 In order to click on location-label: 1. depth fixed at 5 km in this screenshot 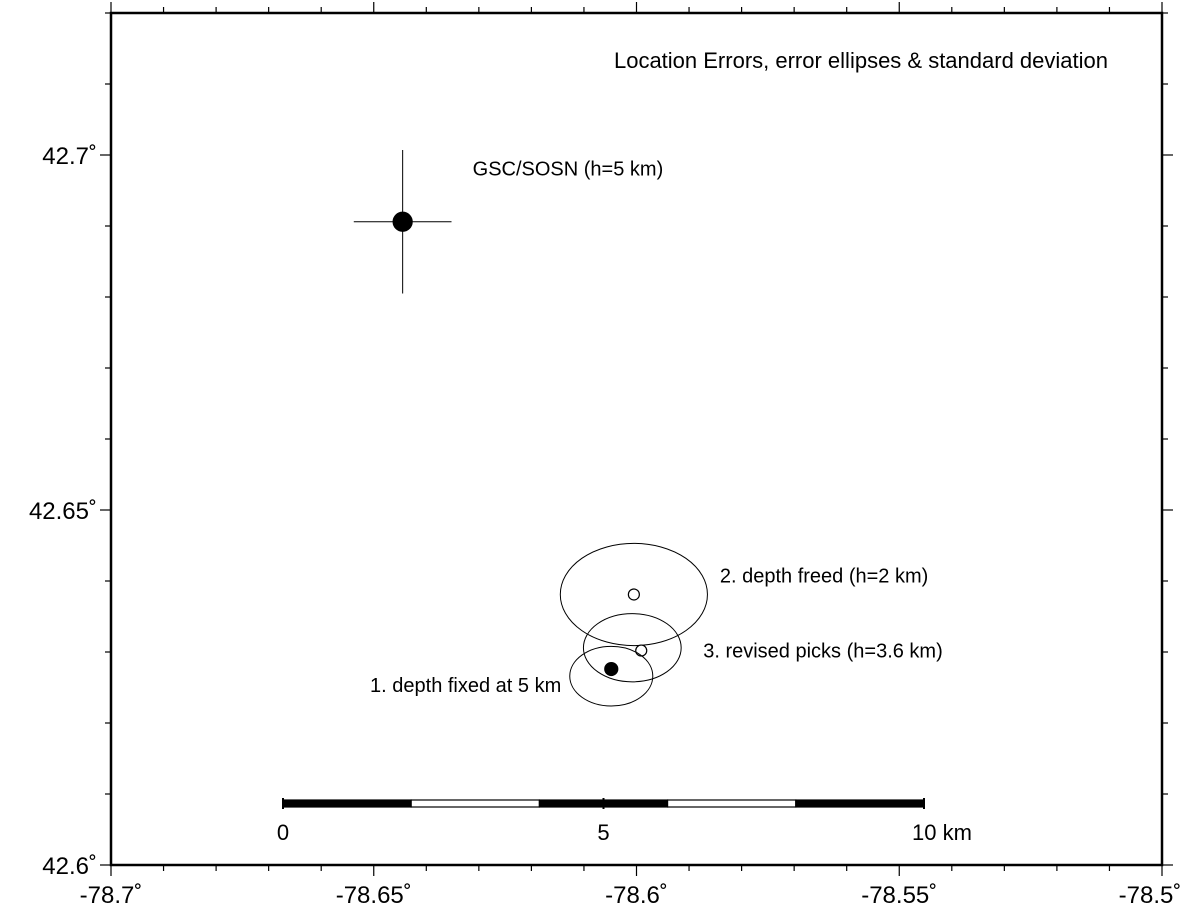, I will do `click(465, 686)`.